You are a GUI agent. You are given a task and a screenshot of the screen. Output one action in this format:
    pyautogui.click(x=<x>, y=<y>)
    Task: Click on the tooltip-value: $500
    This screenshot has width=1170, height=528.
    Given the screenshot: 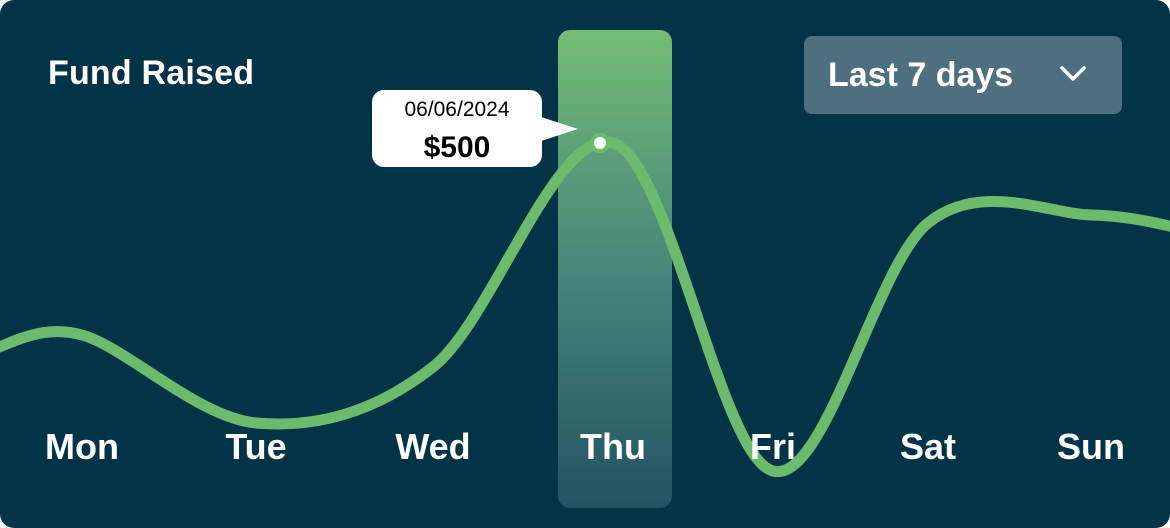 What is the action you would take?
    pyautogui.click(x=457, y=147)
    